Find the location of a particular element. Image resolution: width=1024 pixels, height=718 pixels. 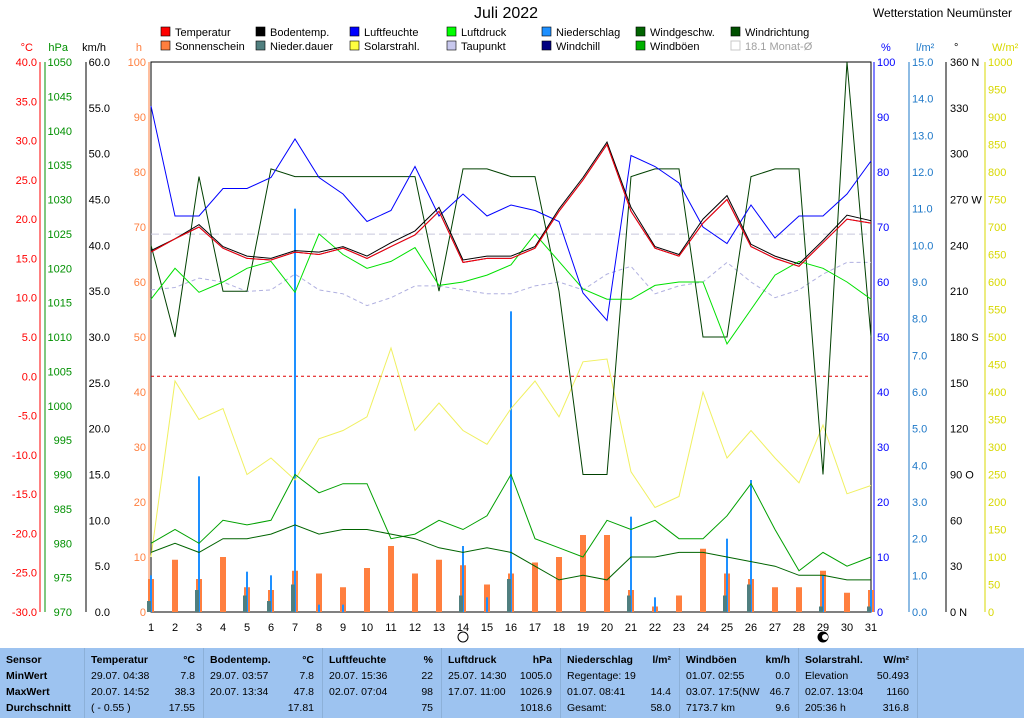

direction-tick-label: 120 is located at coordinates (959, 430).